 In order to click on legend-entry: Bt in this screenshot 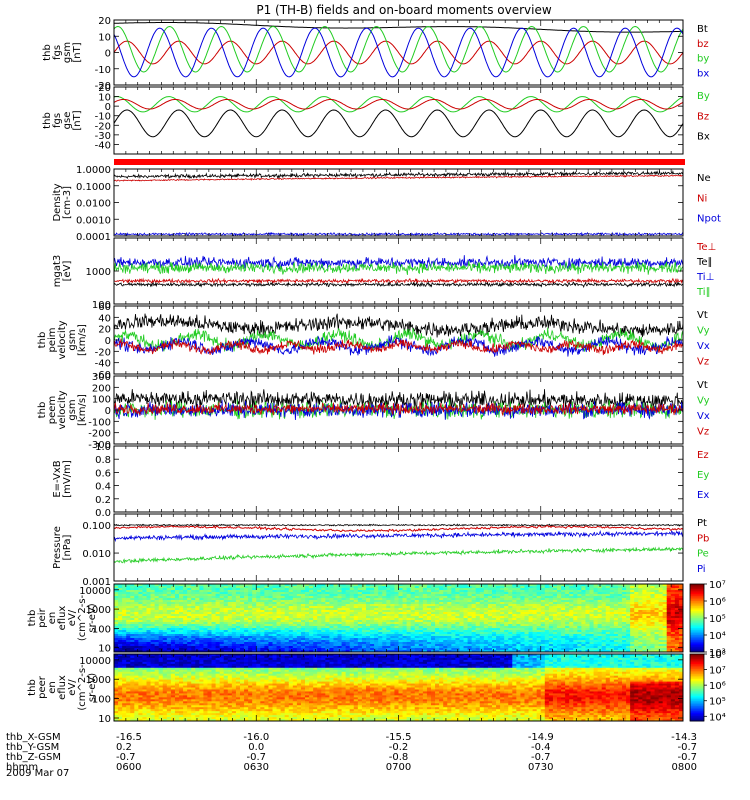, I will do `click(702, 29)`.